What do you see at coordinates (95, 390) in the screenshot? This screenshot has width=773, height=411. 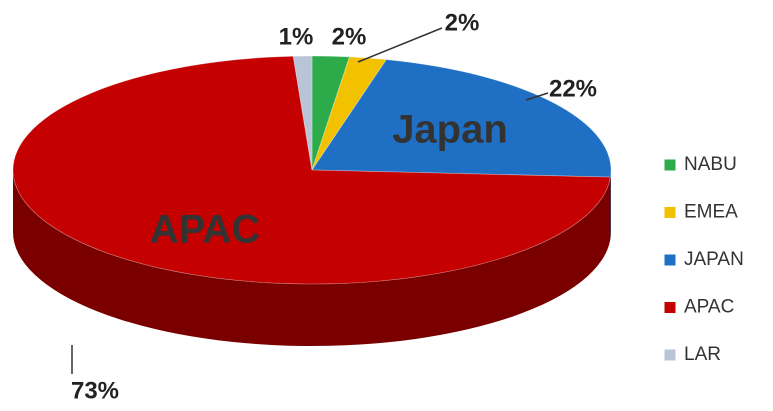 I see `data-label: 73%` at bounding box center [95, 390].